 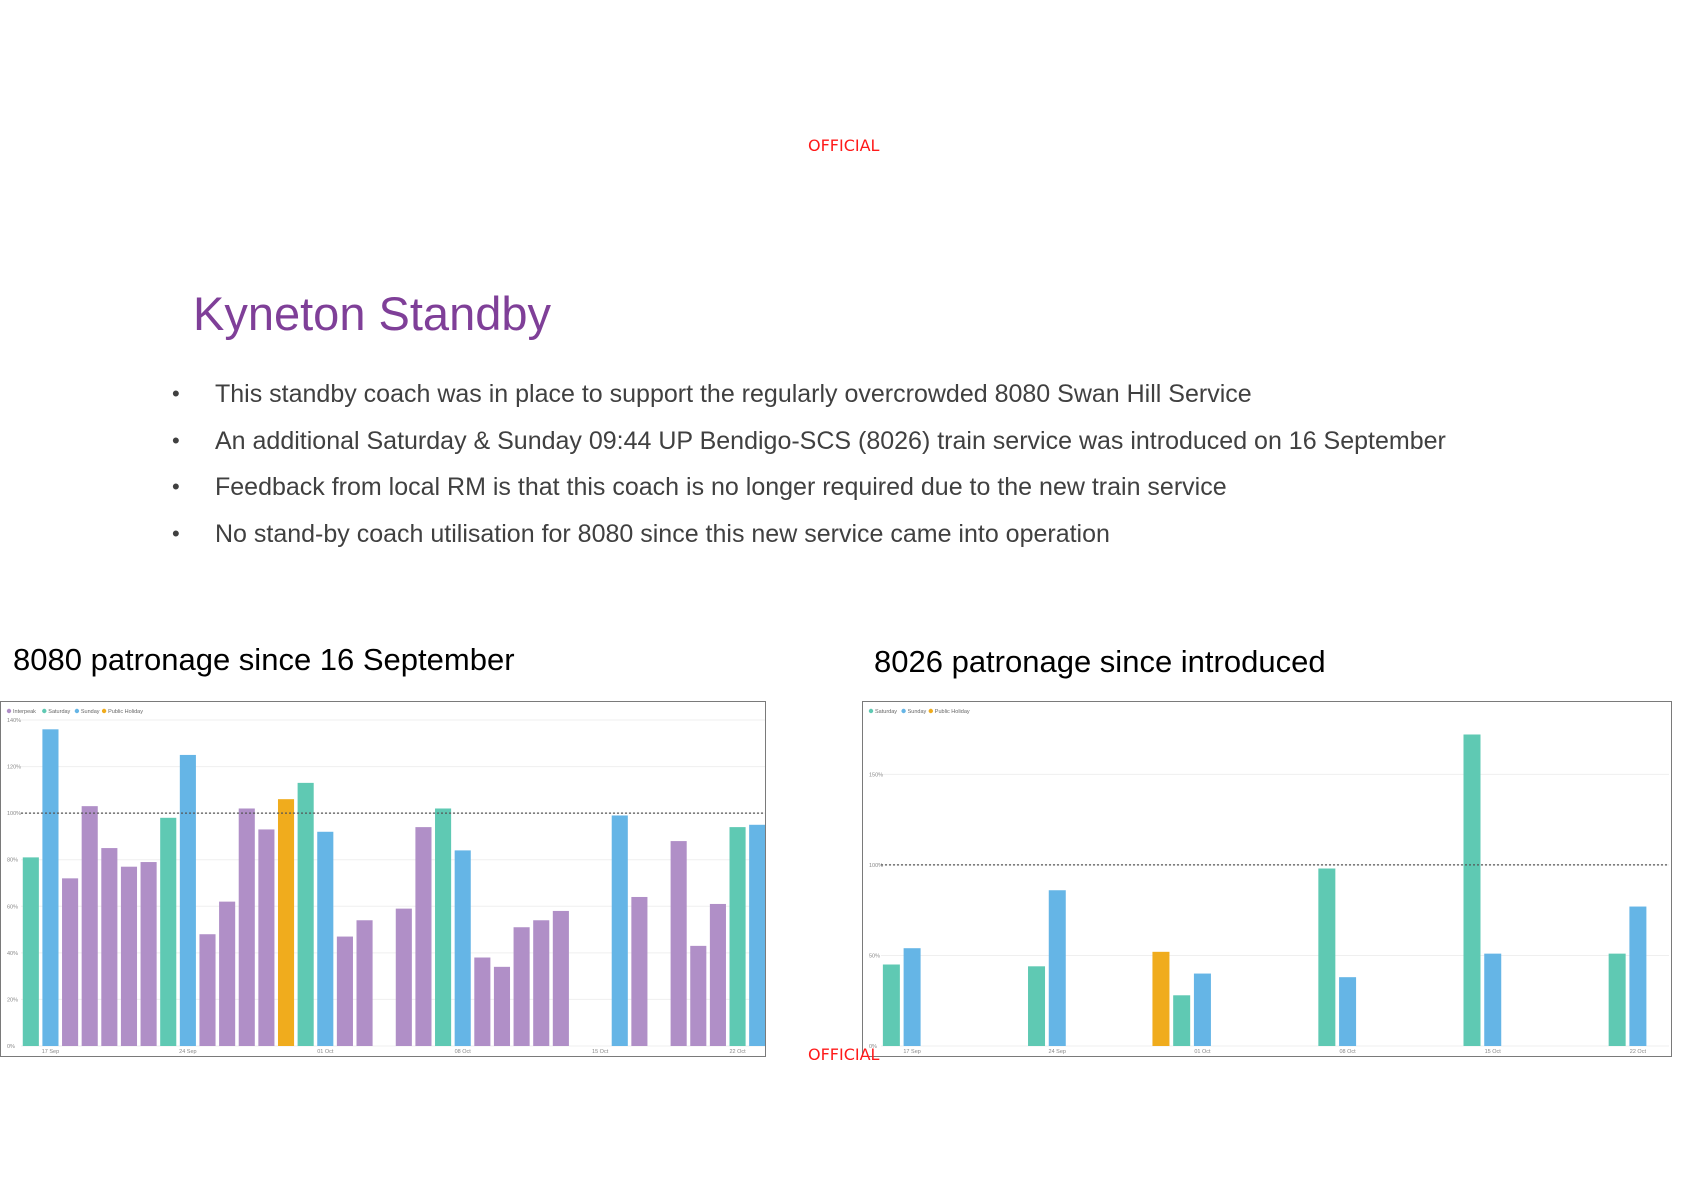 What do you see at coordinates (24, 712) in the screenshot?
I see `legend-label: Interpeak` at bounding box center [24, 712].